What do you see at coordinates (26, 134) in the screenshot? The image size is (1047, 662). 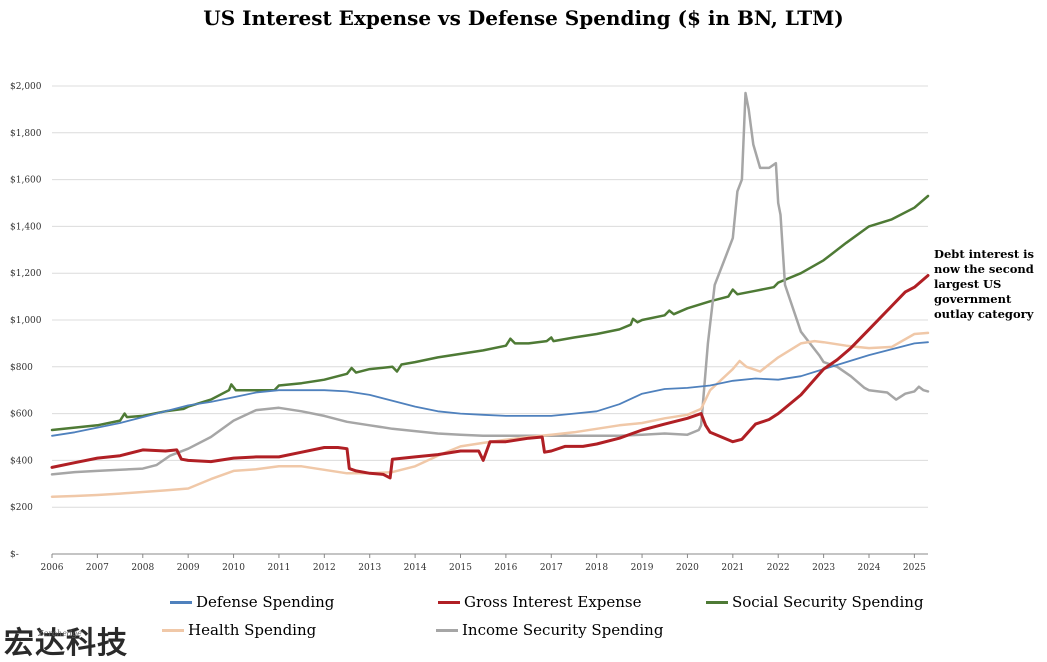 I see `y-tick-label: $1,800` at bounding box center [26, 134].